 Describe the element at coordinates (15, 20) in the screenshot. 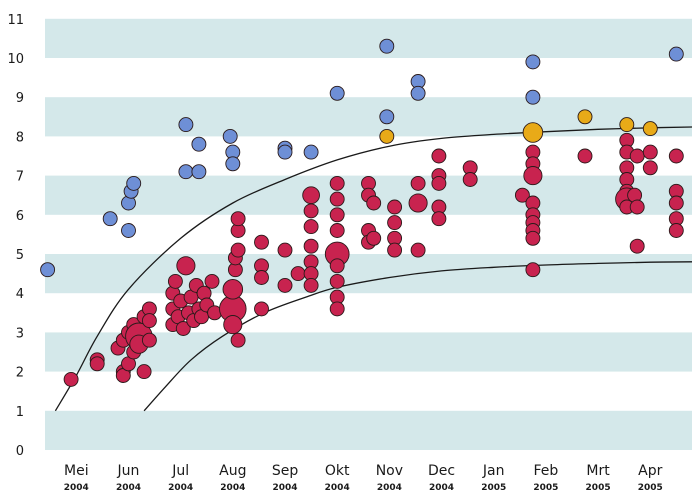

I see `y-tick-label: 11` at that location.